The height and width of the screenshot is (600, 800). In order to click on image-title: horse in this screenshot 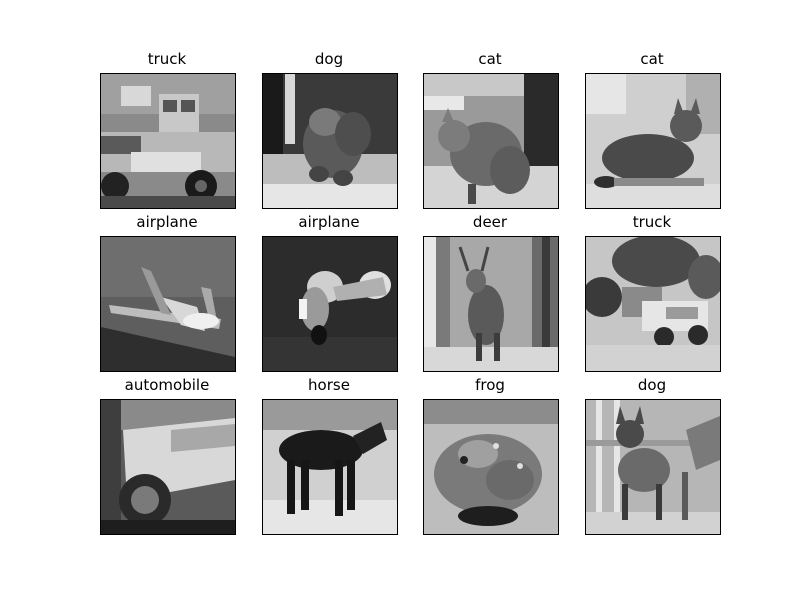, I will do `click(329, 385)`.